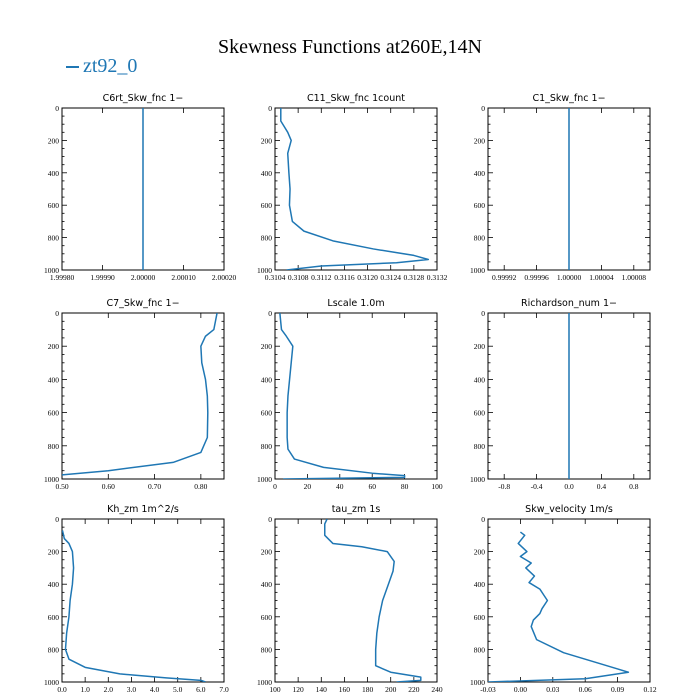  Describe the element at coordinates (62, 277) in the screenshot. I see `x-tick-label: 1.99980` at that location.